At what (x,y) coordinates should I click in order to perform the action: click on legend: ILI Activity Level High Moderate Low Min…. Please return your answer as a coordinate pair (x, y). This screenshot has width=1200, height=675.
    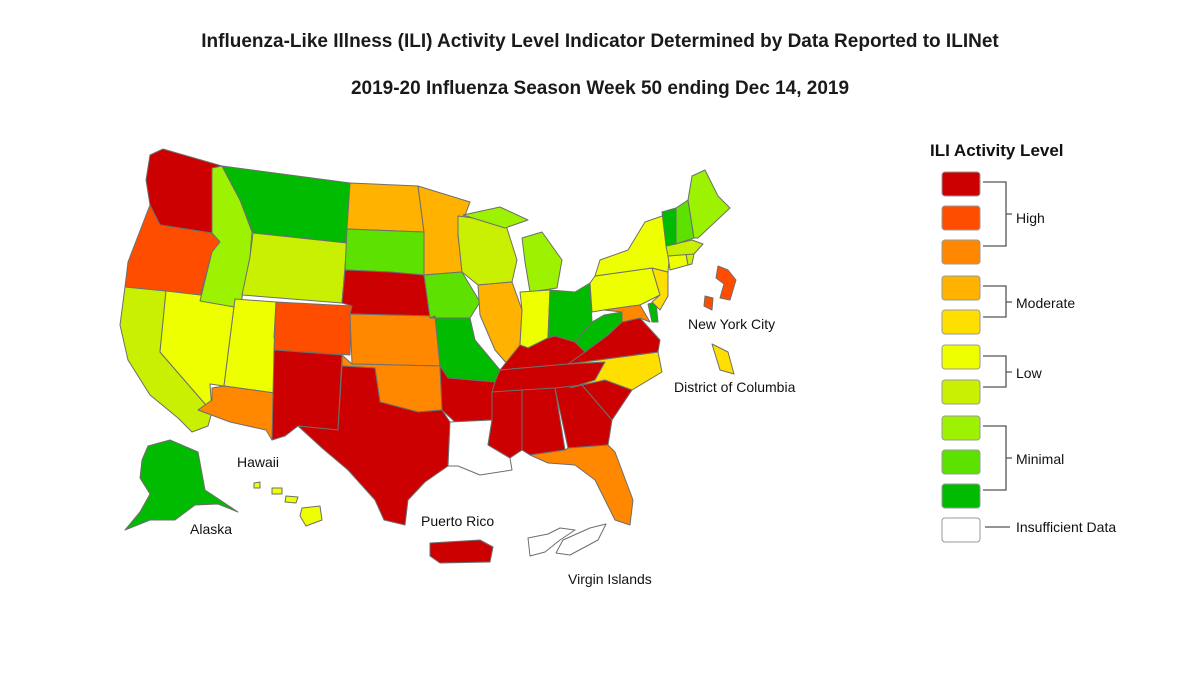
    Looking at the image, I should click on (1023, 342).